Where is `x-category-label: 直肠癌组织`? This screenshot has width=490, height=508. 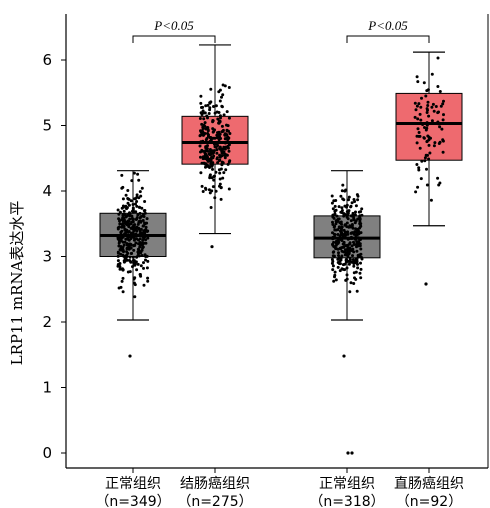
x-category-label: 直肠癌组织 is located at coordinates (429, 483).